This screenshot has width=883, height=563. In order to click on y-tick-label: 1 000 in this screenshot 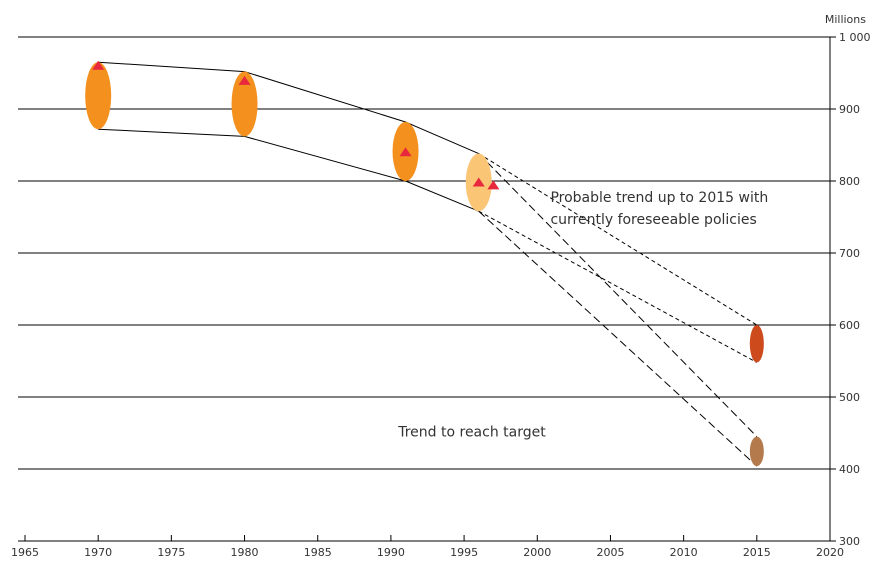, I will do `click(855, 37)`.